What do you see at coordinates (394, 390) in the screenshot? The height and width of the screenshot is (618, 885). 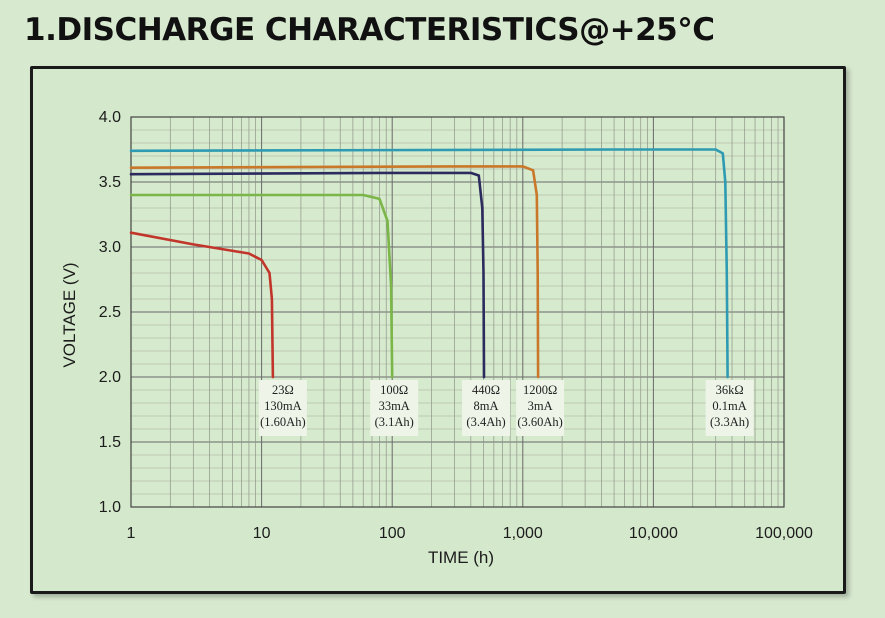 I see `annotation-label: 100Ω` at bounding box center [394, 390].